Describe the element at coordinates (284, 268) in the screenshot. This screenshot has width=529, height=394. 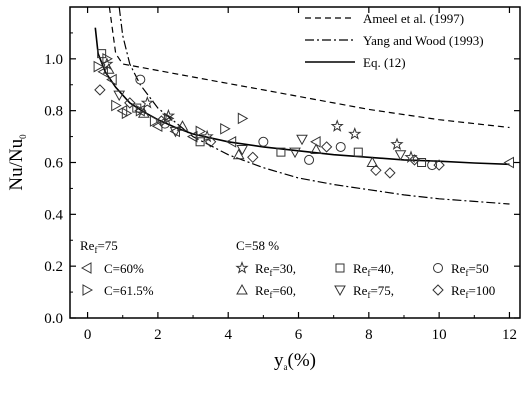
I see `legend-suffix: =30,` at that location.